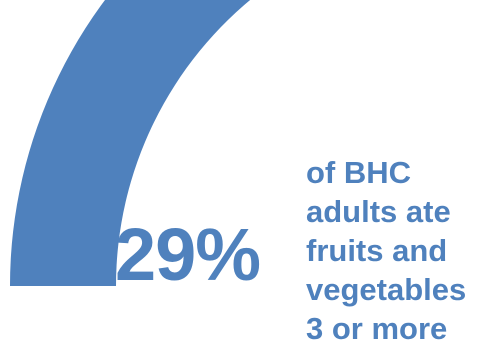 Image resolution: width=479 pixels, height=362 pixels. What do you see at coordinates (188, 254) in the screenshot?
I see `percentage-value: 29%` at bounding box center [188, 254].